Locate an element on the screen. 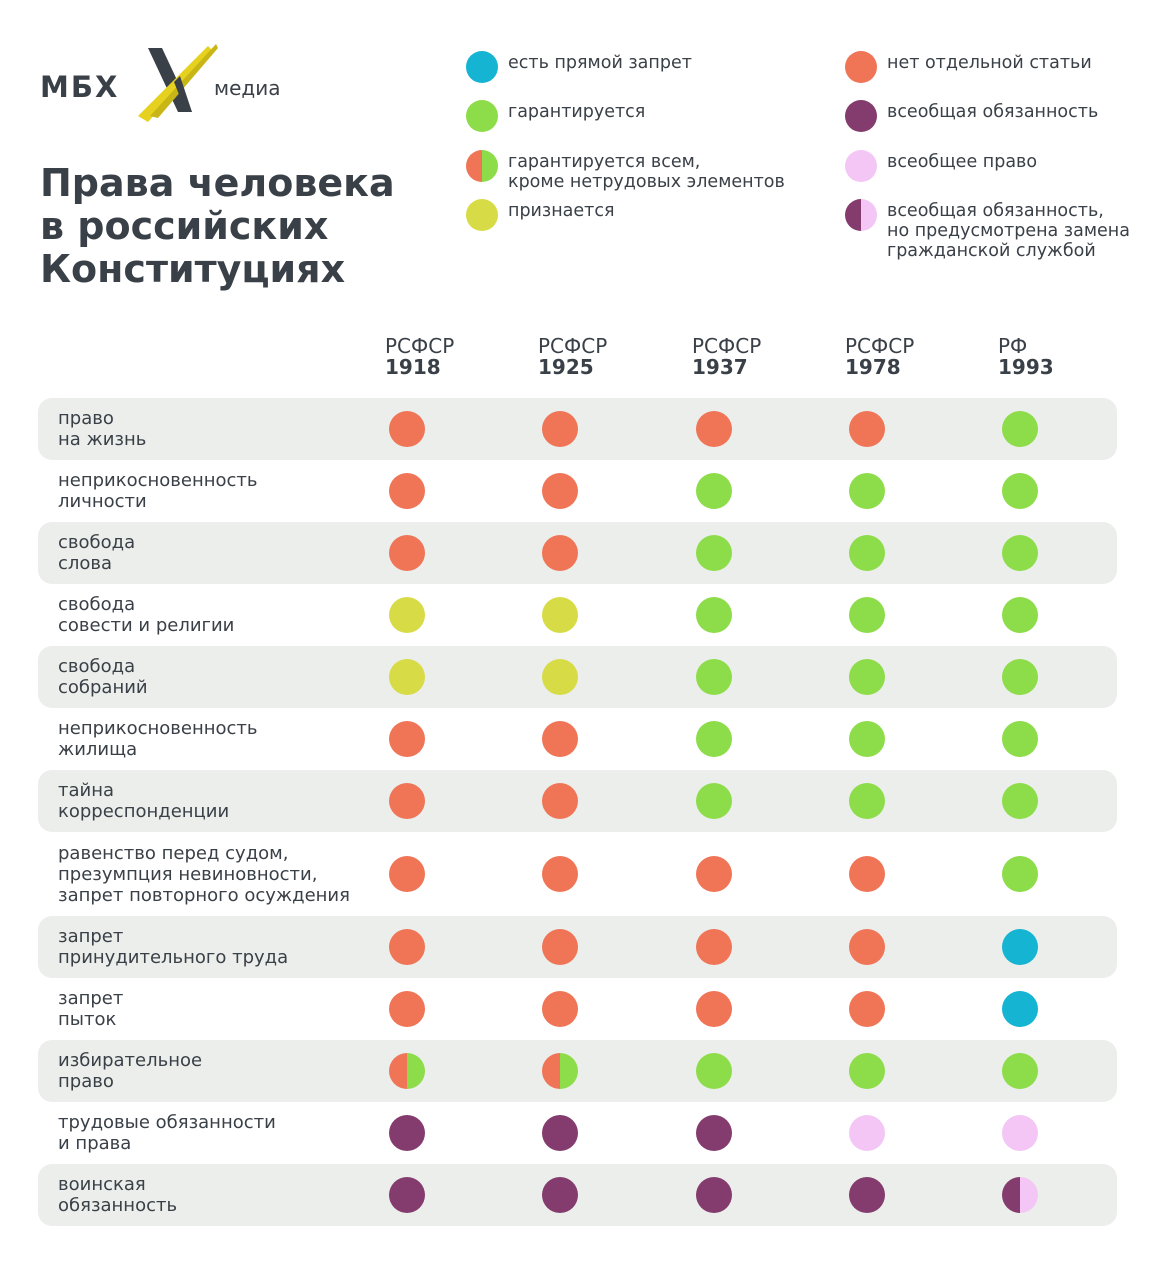 Image resolution: width=1161 pixels, height=1280 pixels. table-row: неприкосновенность жилища is located at coordinates (577, 739).